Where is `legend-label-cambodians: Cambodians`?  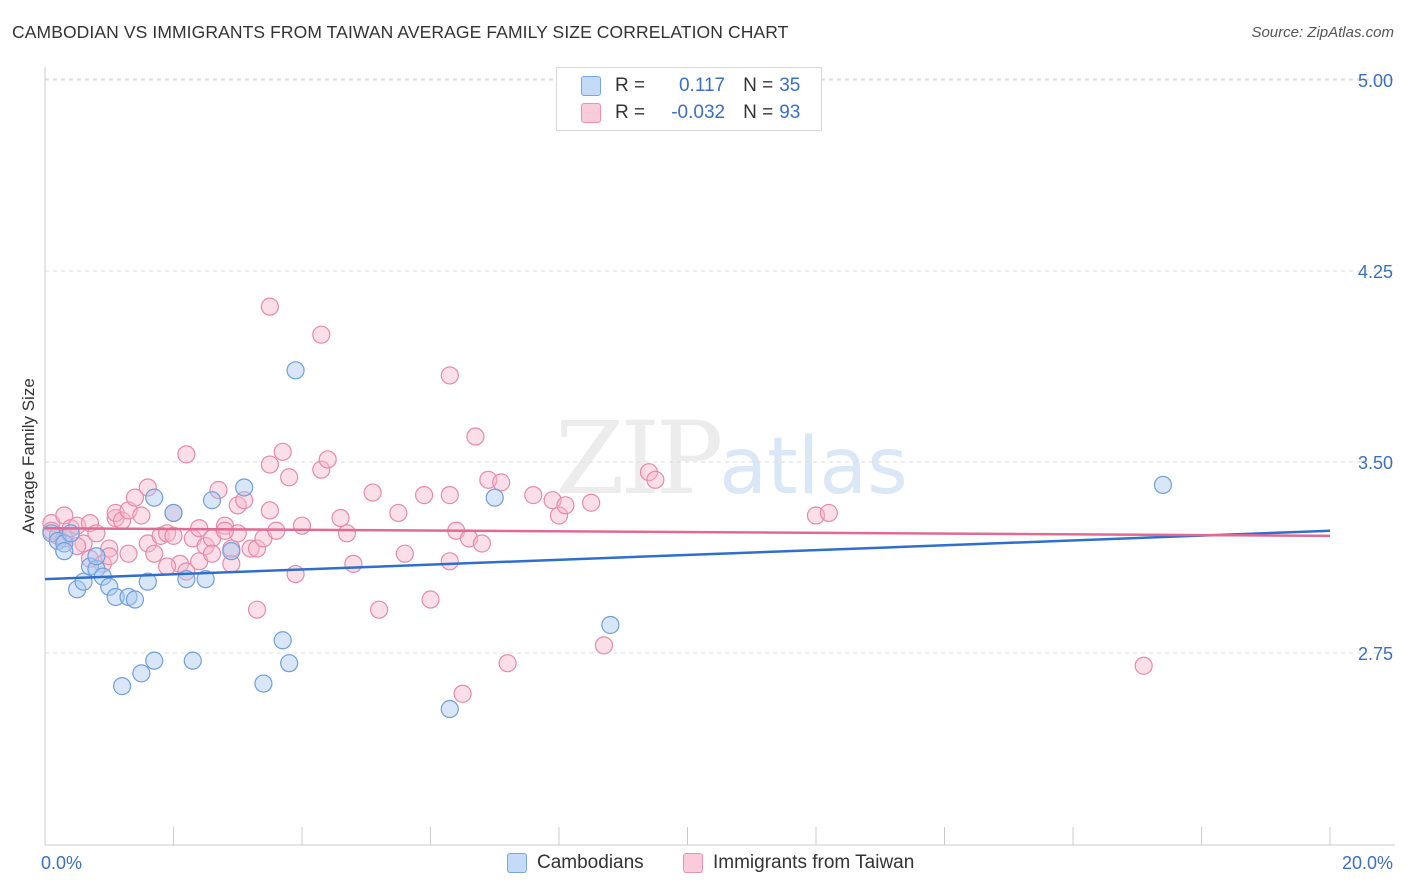
legend-label-cambodians: Cambodians is located at coordinates (590, 862).